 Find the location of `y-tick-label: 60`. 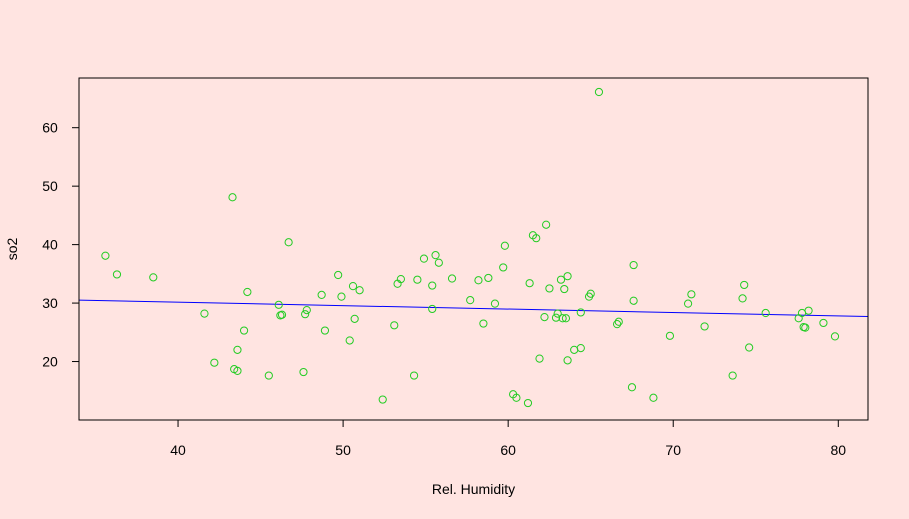

y-tick-label: 60 is located at coordinates (50, 128).